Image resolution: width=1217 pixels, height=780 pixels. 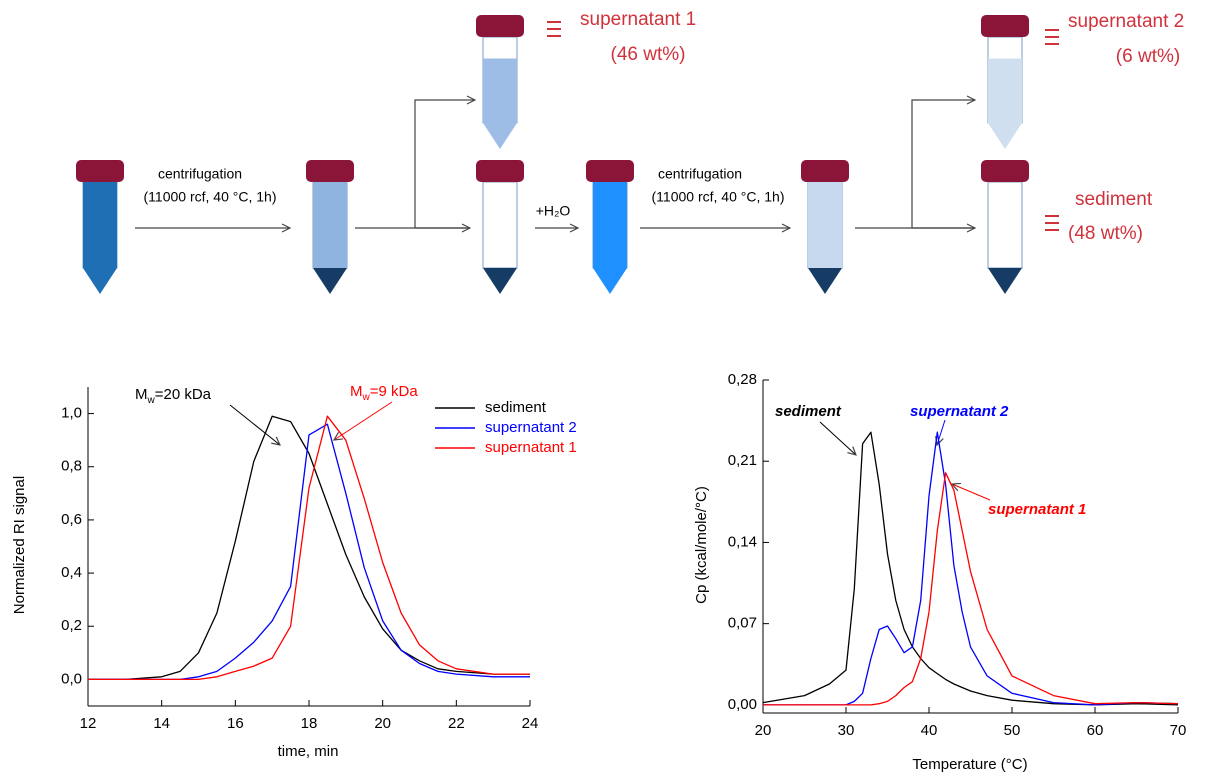 What do you see at coordinates (19, 545) in the screenshot?
I see `y-axis-title: Normalized RI signal` at bounding box center [19, 545].